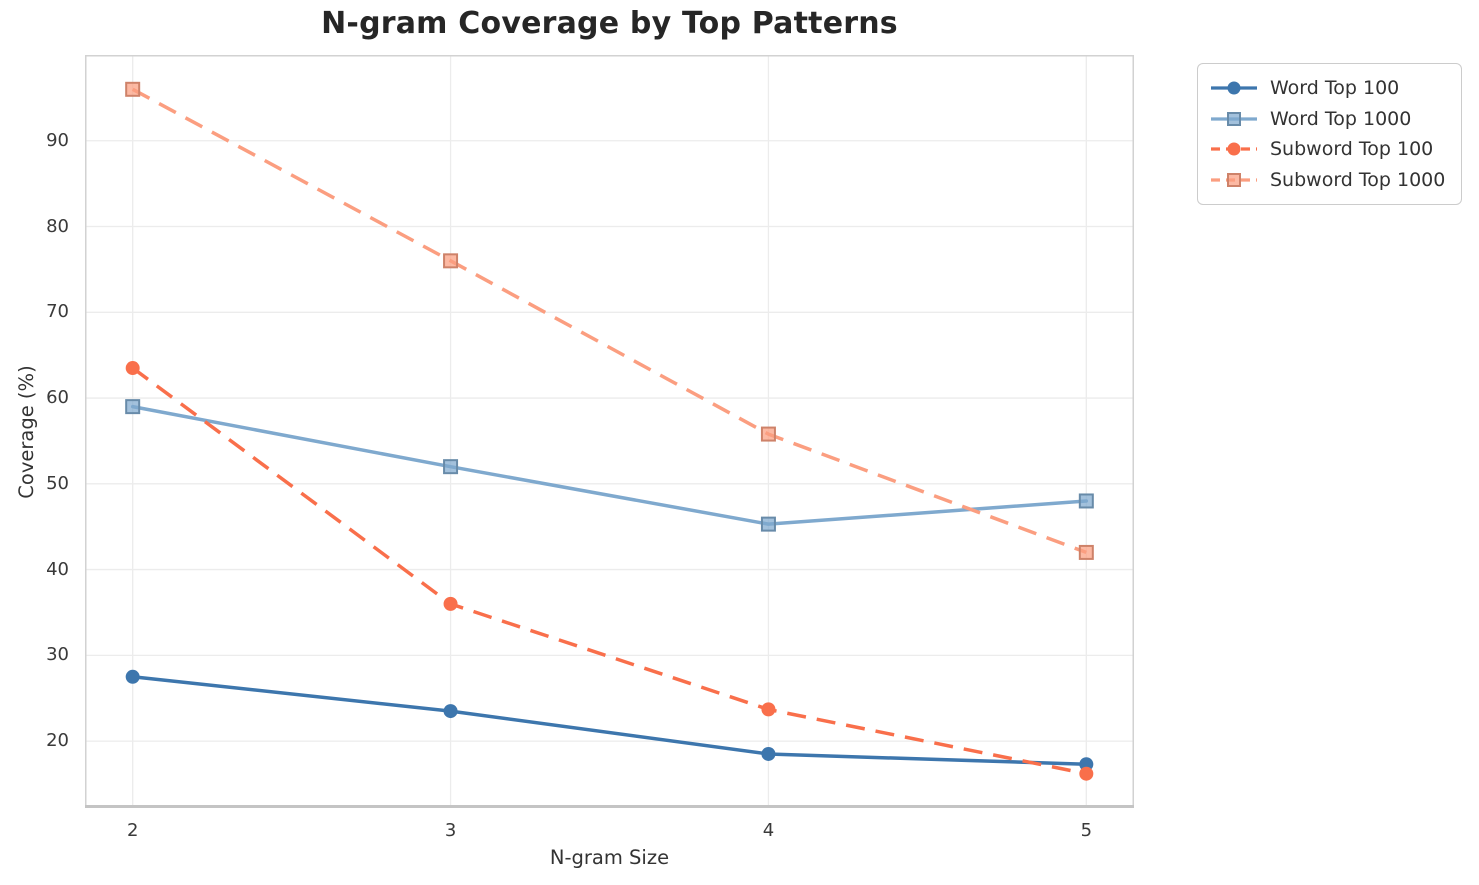 The width and height of the screenshot is (1479, 885). I want to click on legend-item-word-top-1000: Word Top 1000, so click(1329, 119).